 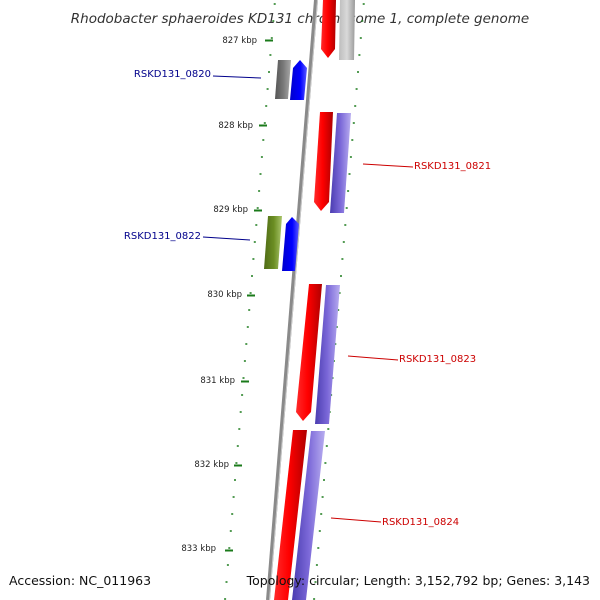 I want to click on tick-label-828: 828 kbp, so click(x=235, y=126).